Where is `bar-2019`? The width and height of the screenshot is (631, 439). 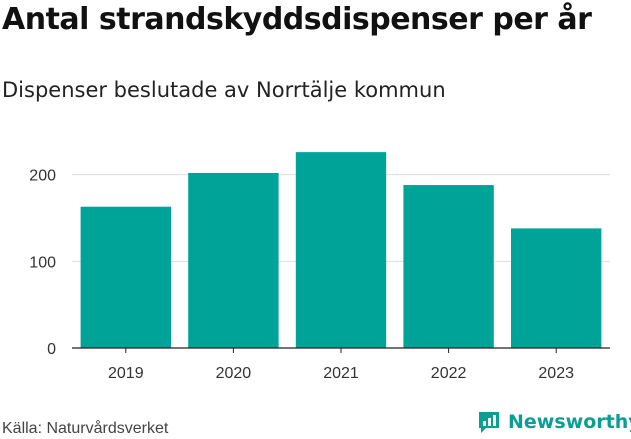
bar-2019 is located at coordinates (125, 277).